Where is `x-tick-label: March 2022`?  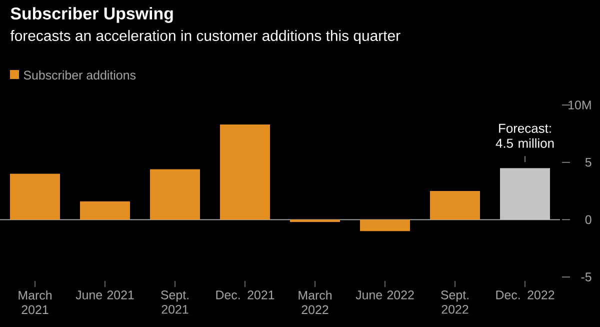 x-tick-label: March 2022 is located at coordinates (315, 302).